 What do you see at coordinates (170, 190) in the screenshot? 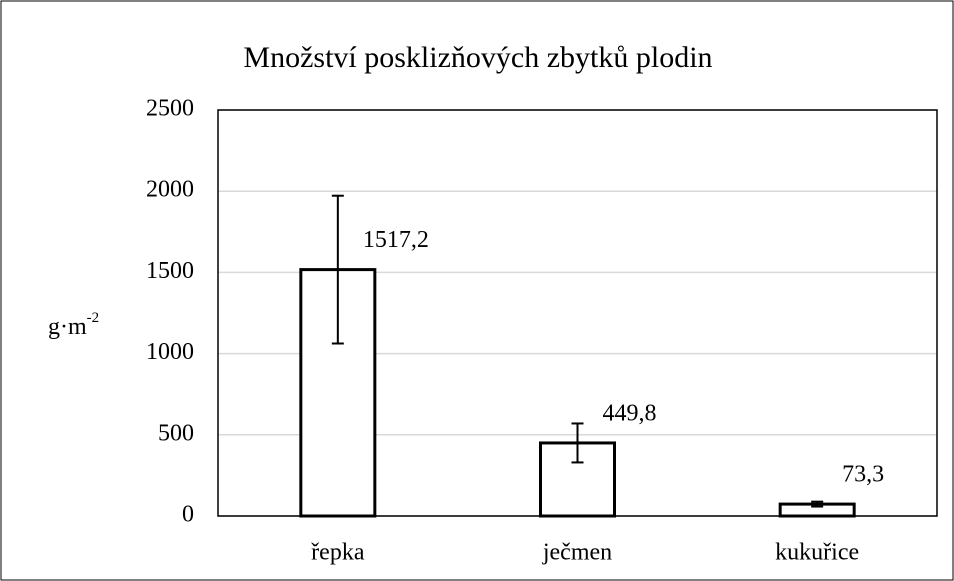
I see `y-tick-label: 2000` at bounding box center [170, 190].